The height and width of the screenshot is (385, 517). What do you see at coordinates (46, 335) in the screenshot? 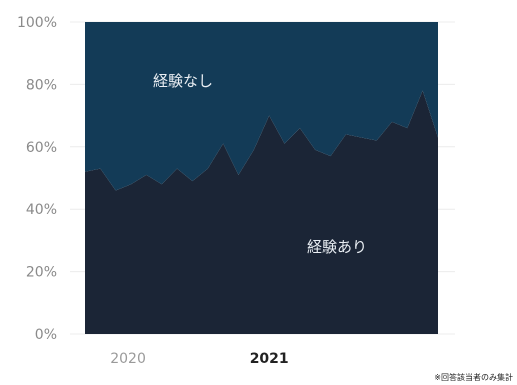
I see `y-tick-label: 0%` at bounding box center [46, 335].